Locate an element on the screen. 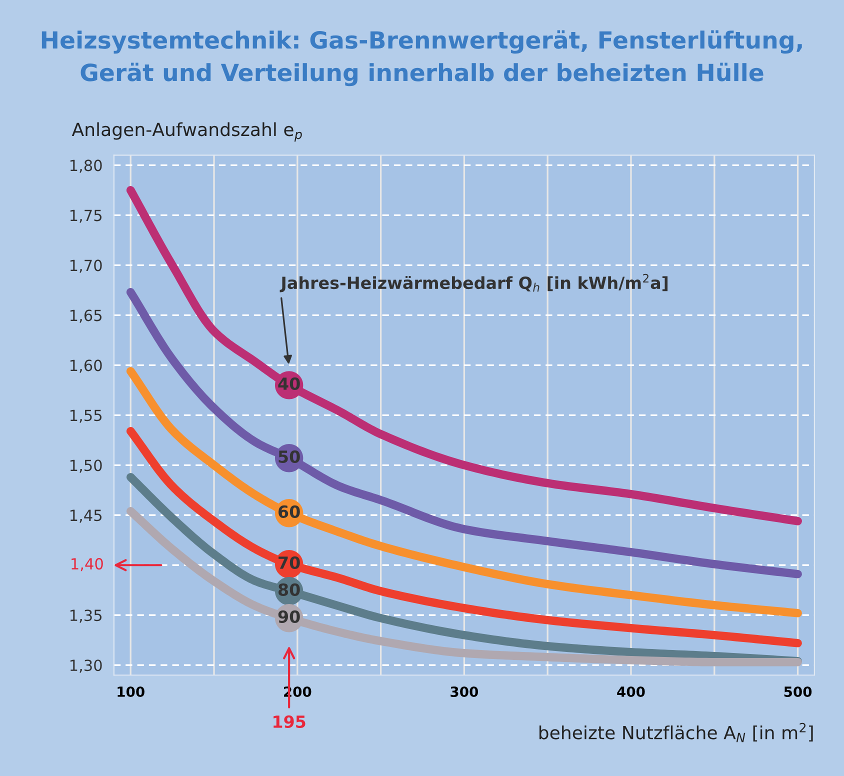  legend-title: Jahres-Heizwärmebedarf Q$_{h}$ [in kWh/m$^{2}$a] is located at coordinates (474, 283).